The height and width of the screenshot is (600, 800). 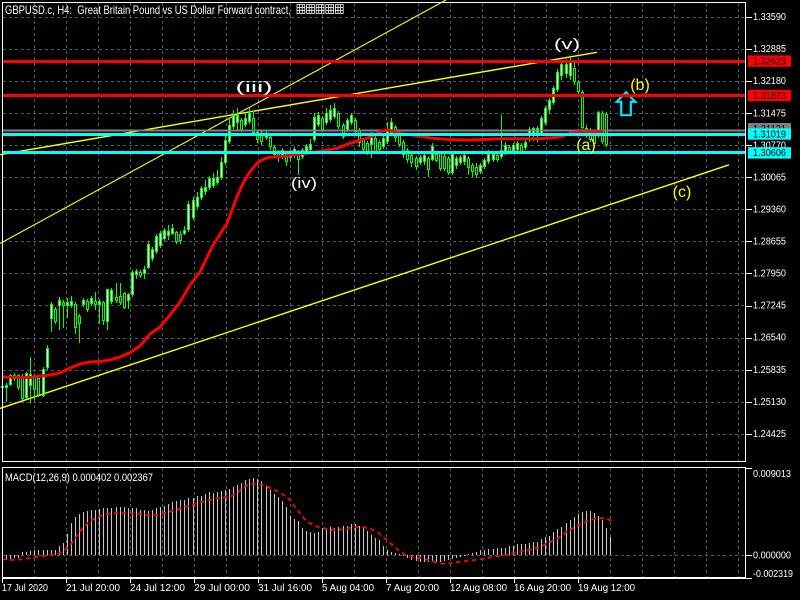 I want to click on svg-text: 1.25130, so click(x=769, y=402).